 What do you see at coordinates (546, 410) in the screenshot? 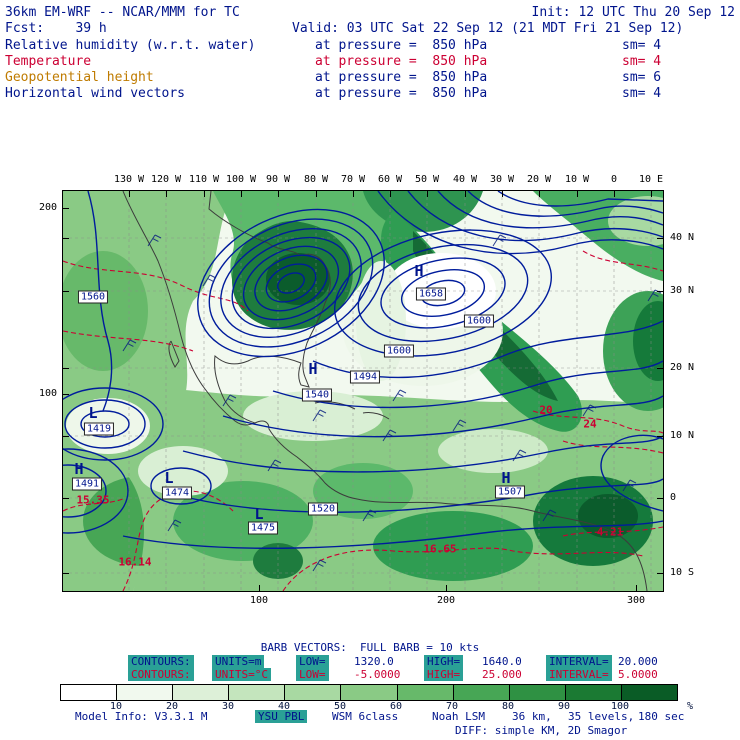
I see `map-label: 20` at bounding box center [546, 410].